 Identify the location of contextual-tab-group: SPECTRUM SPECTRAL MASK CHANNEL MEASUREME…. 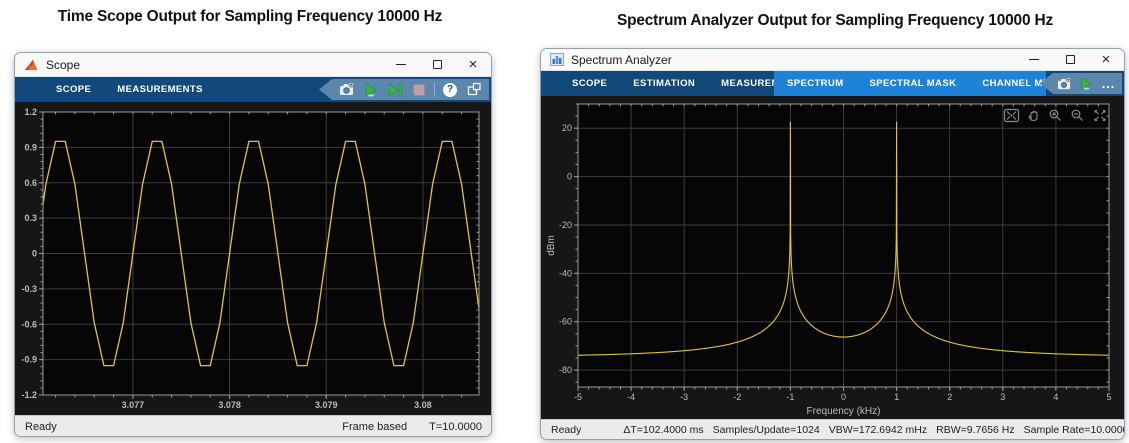
(947, 83).